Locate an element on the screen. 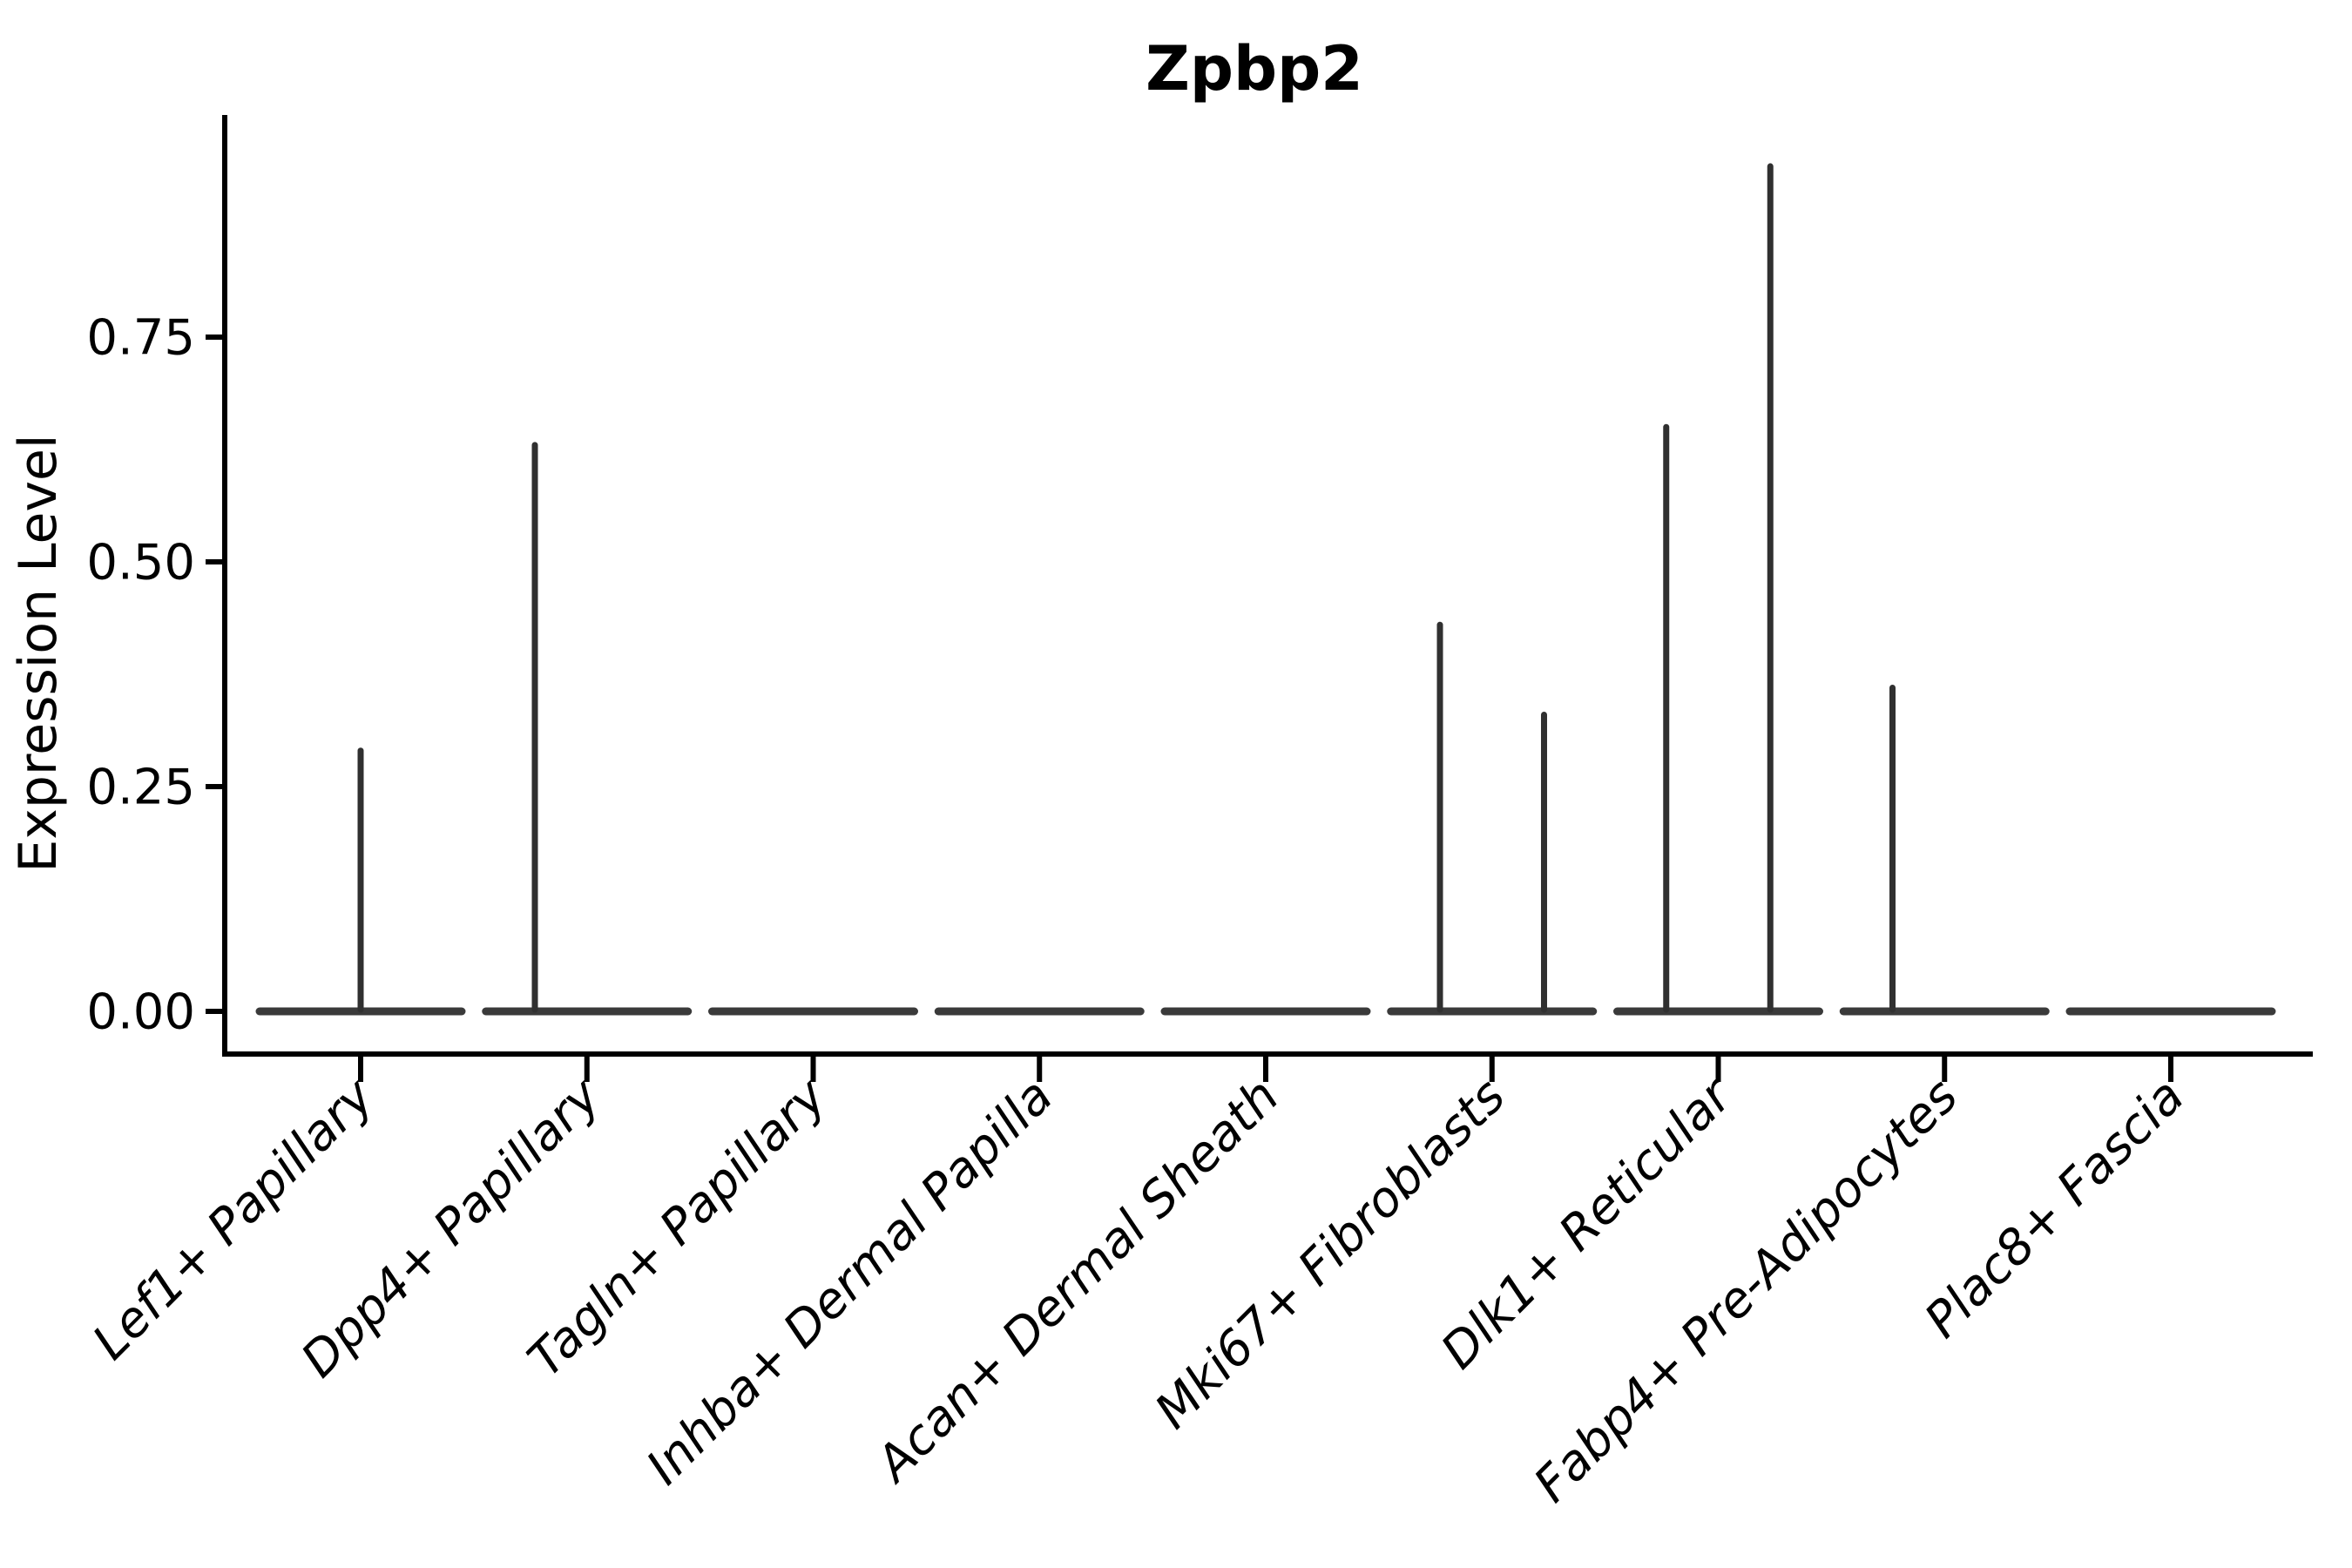 This screenshot has height=1568, width=2352. y-tick-label: 0.75 is located at coordinates (140, 338).